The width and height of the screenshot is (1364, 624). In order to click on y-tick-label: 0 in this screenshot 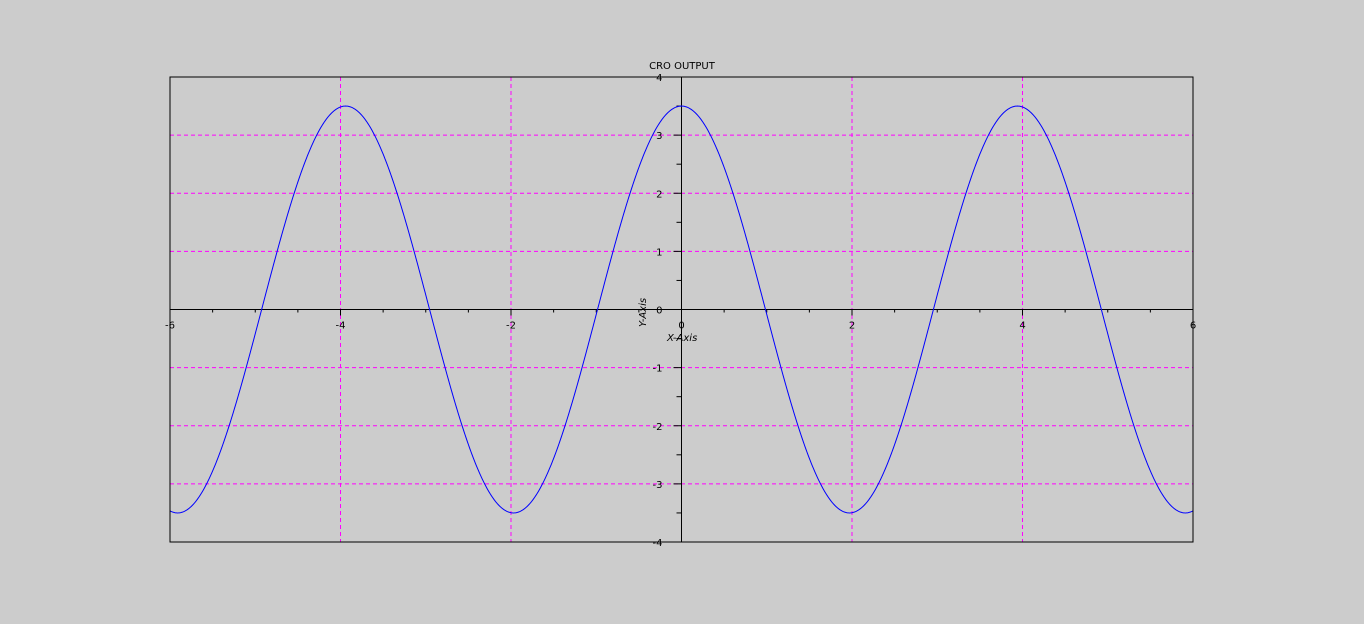, I will do `click(659, 311)`.